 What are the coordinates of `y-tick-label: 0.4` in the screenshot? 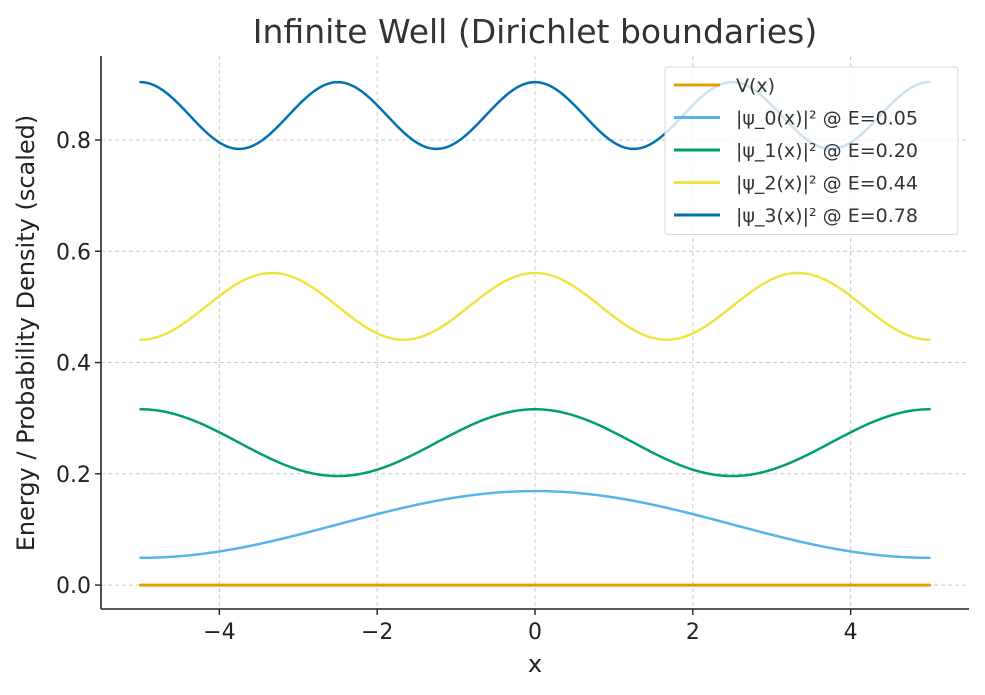 It's located at (73, 364).